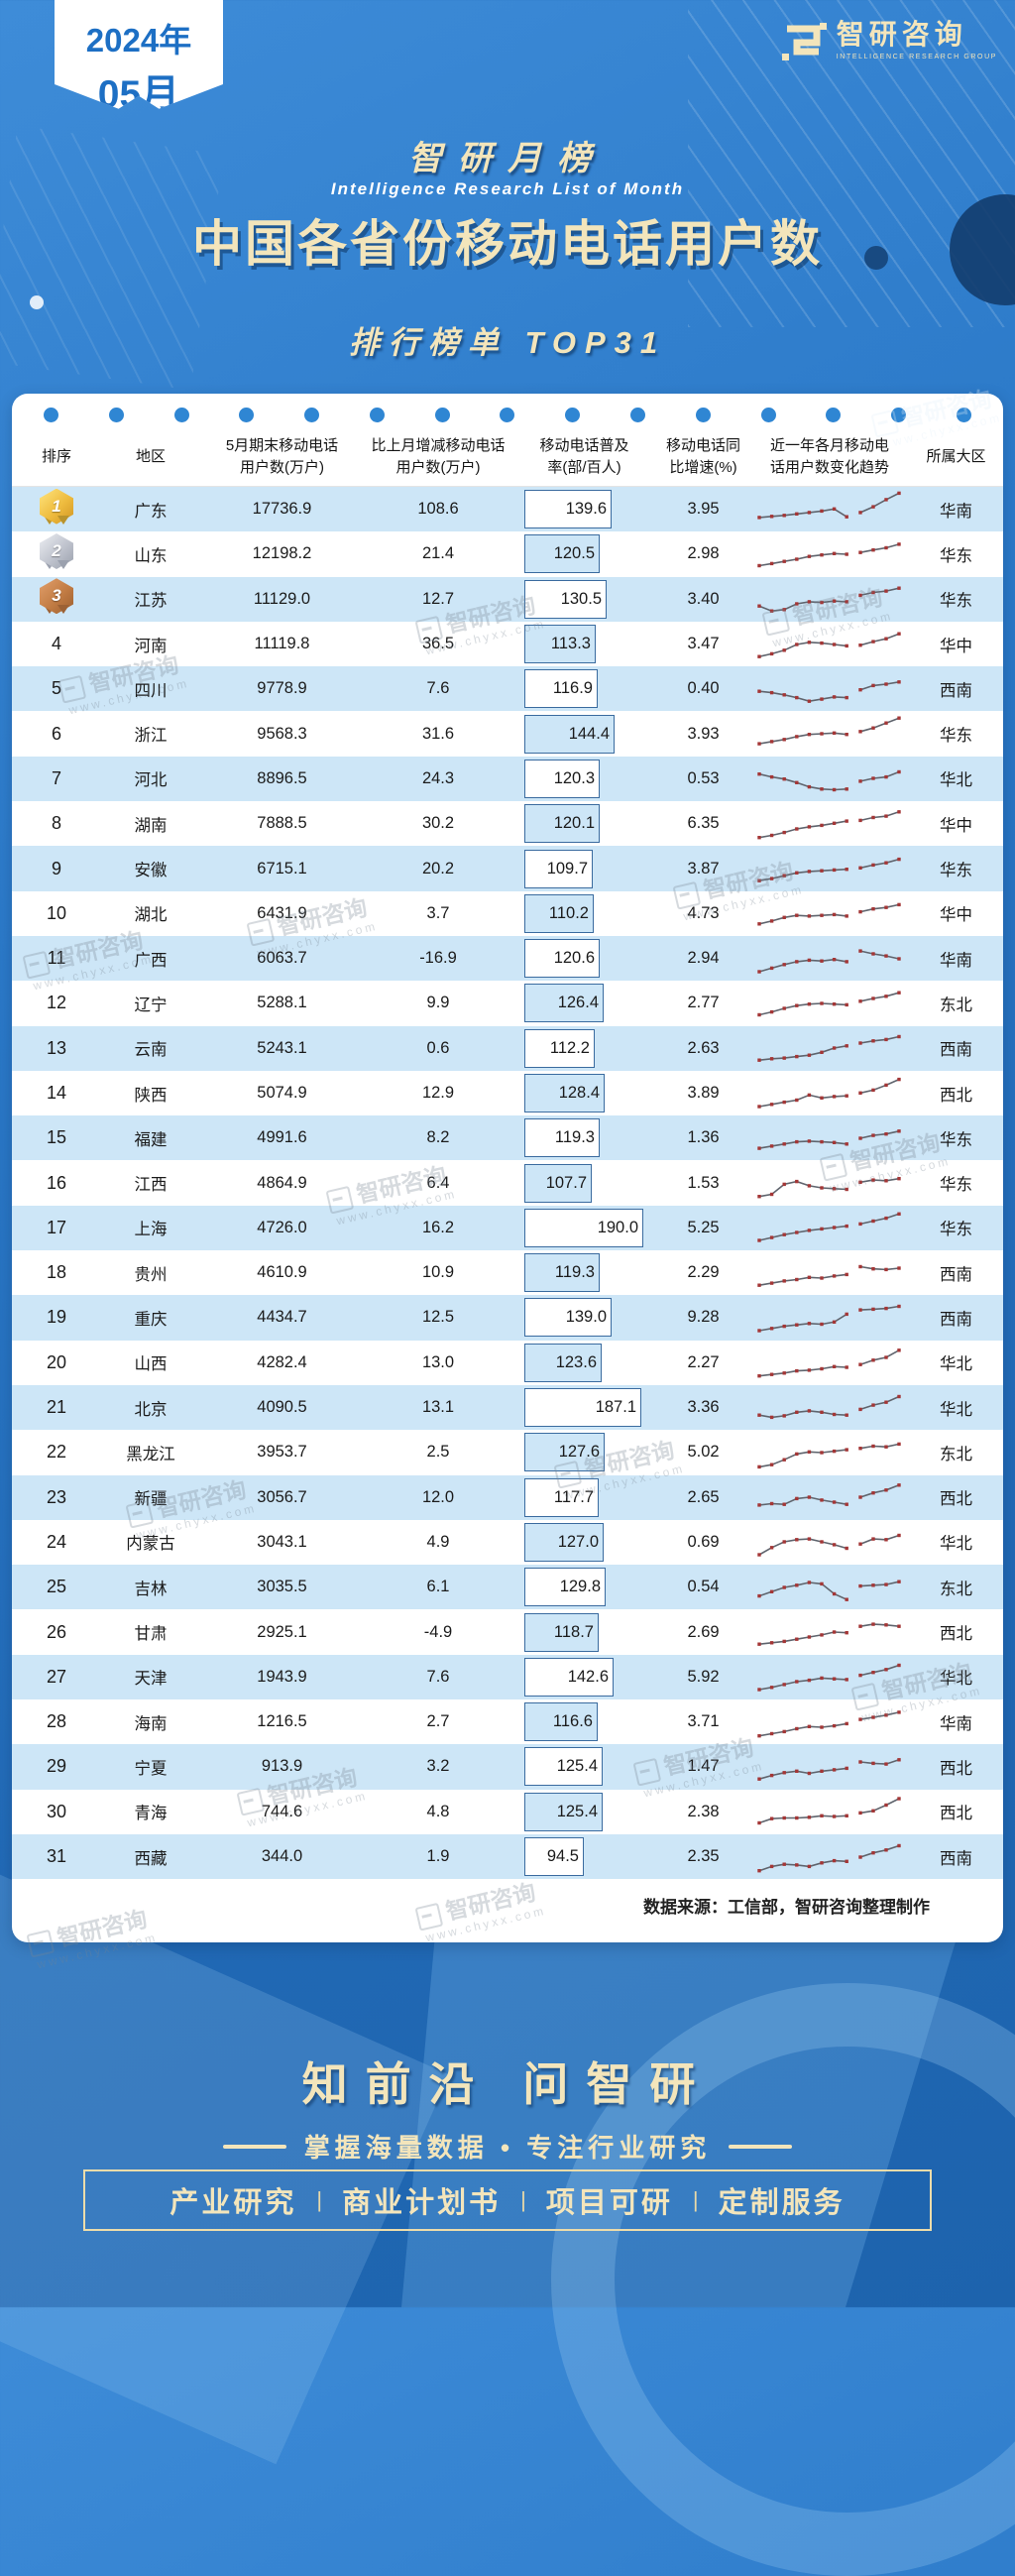 This screenshot has height=2576, width=1015. I want to click on table-row: 1 广东 17736.9 108.6 139.6 3.95 华南, so click(507, 509).